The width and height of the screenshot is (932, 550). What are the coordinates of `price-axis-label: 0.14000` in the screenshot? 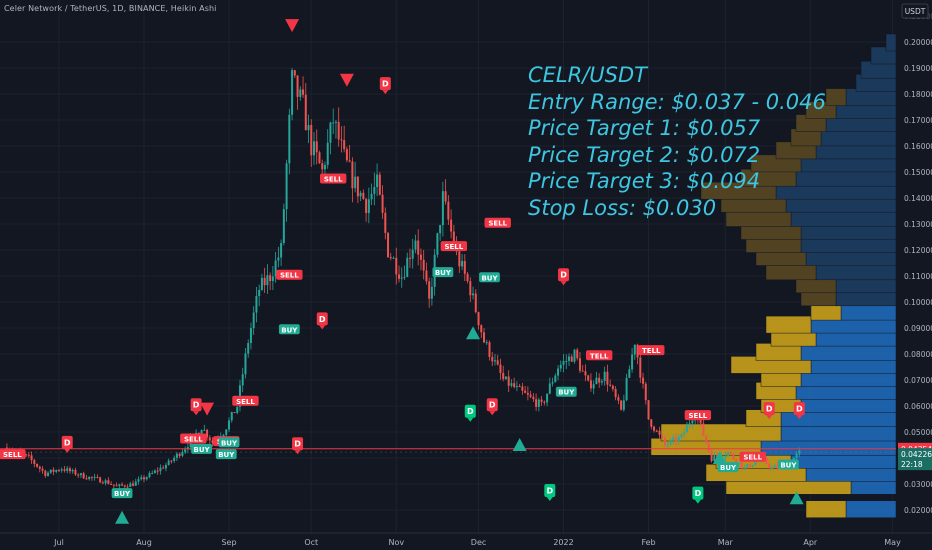 It's located at (918, 198).